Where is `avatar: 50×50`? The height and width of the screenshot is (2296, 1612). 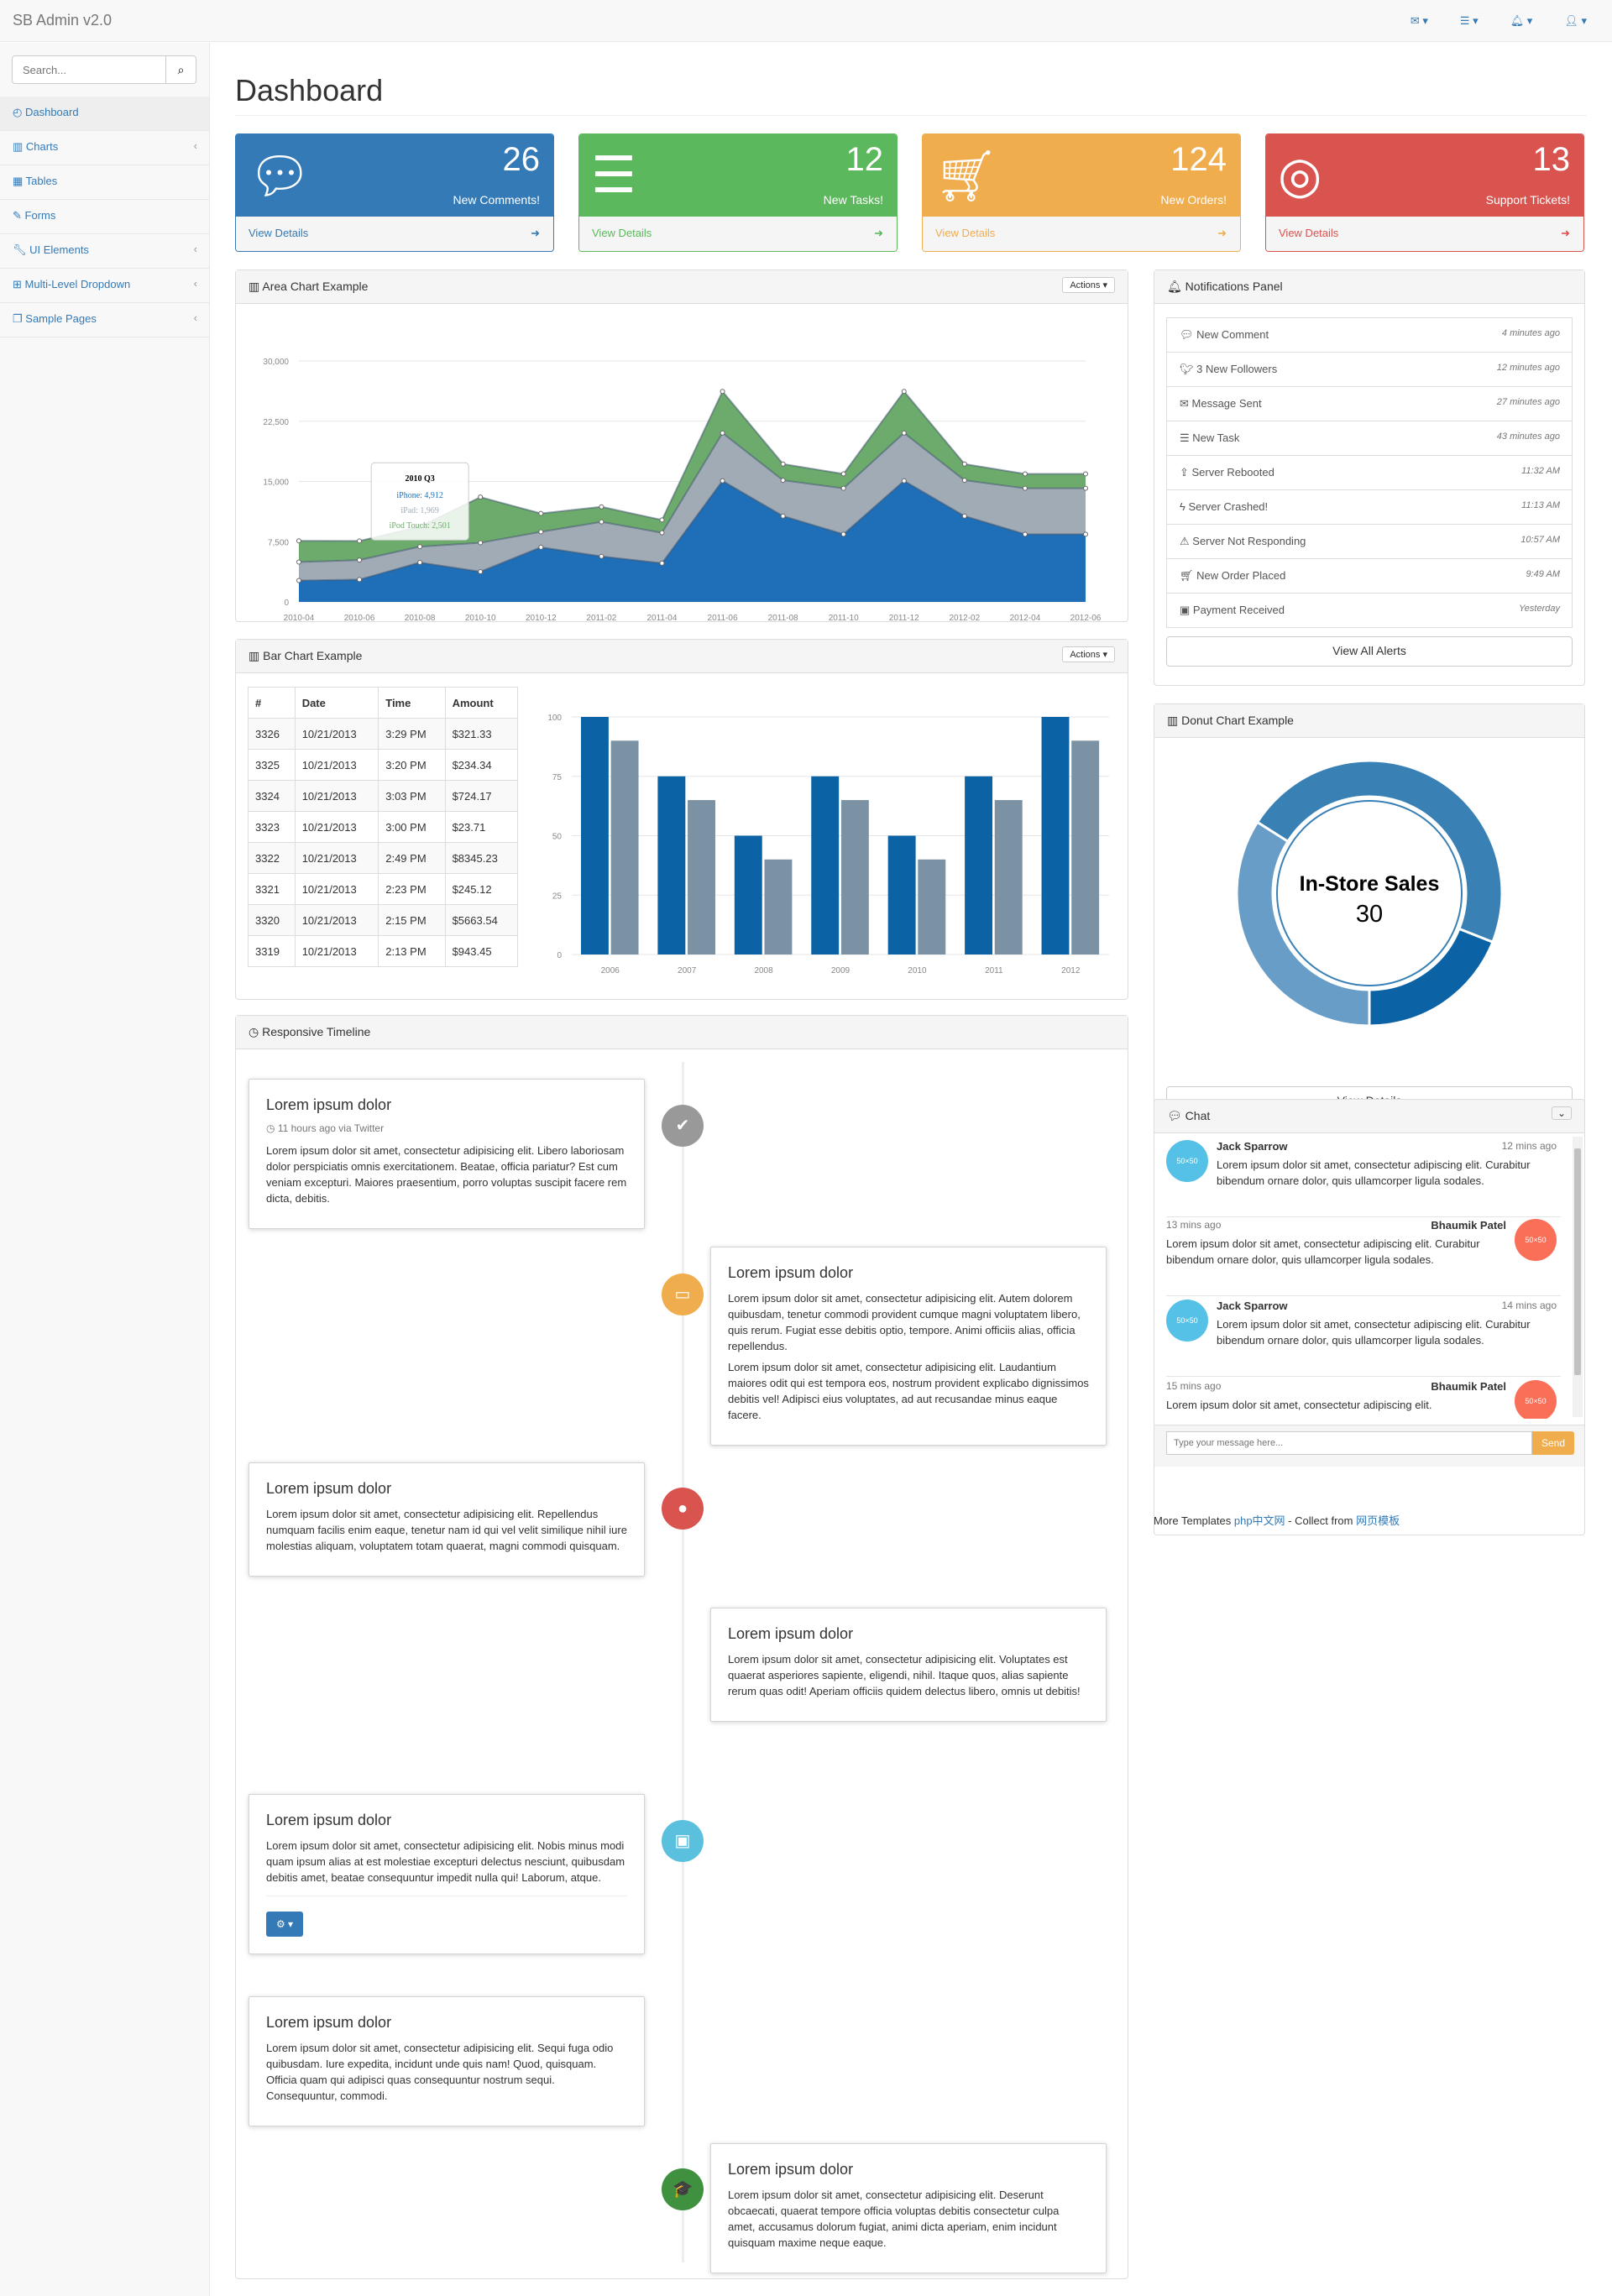 avatar: 50×50 is located at coordinates (1187, 1321).